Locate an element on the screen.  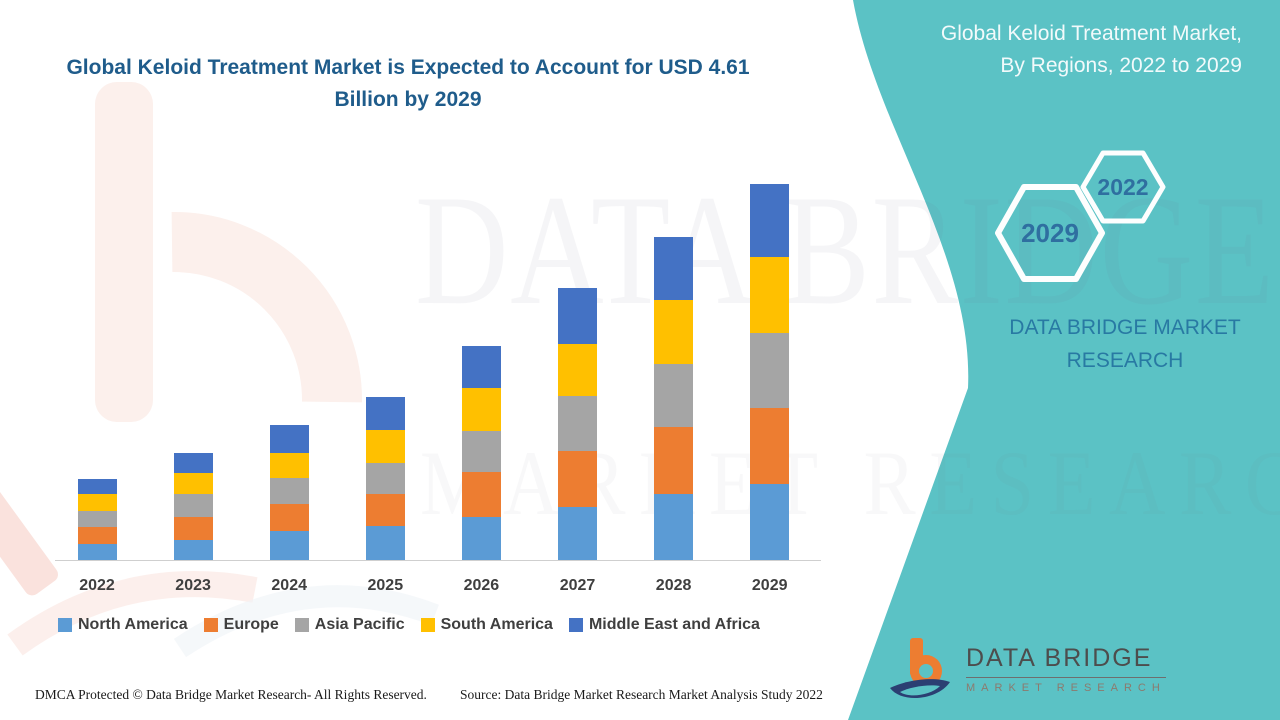
legend-label: Europe is located at coordinates (251, 624).